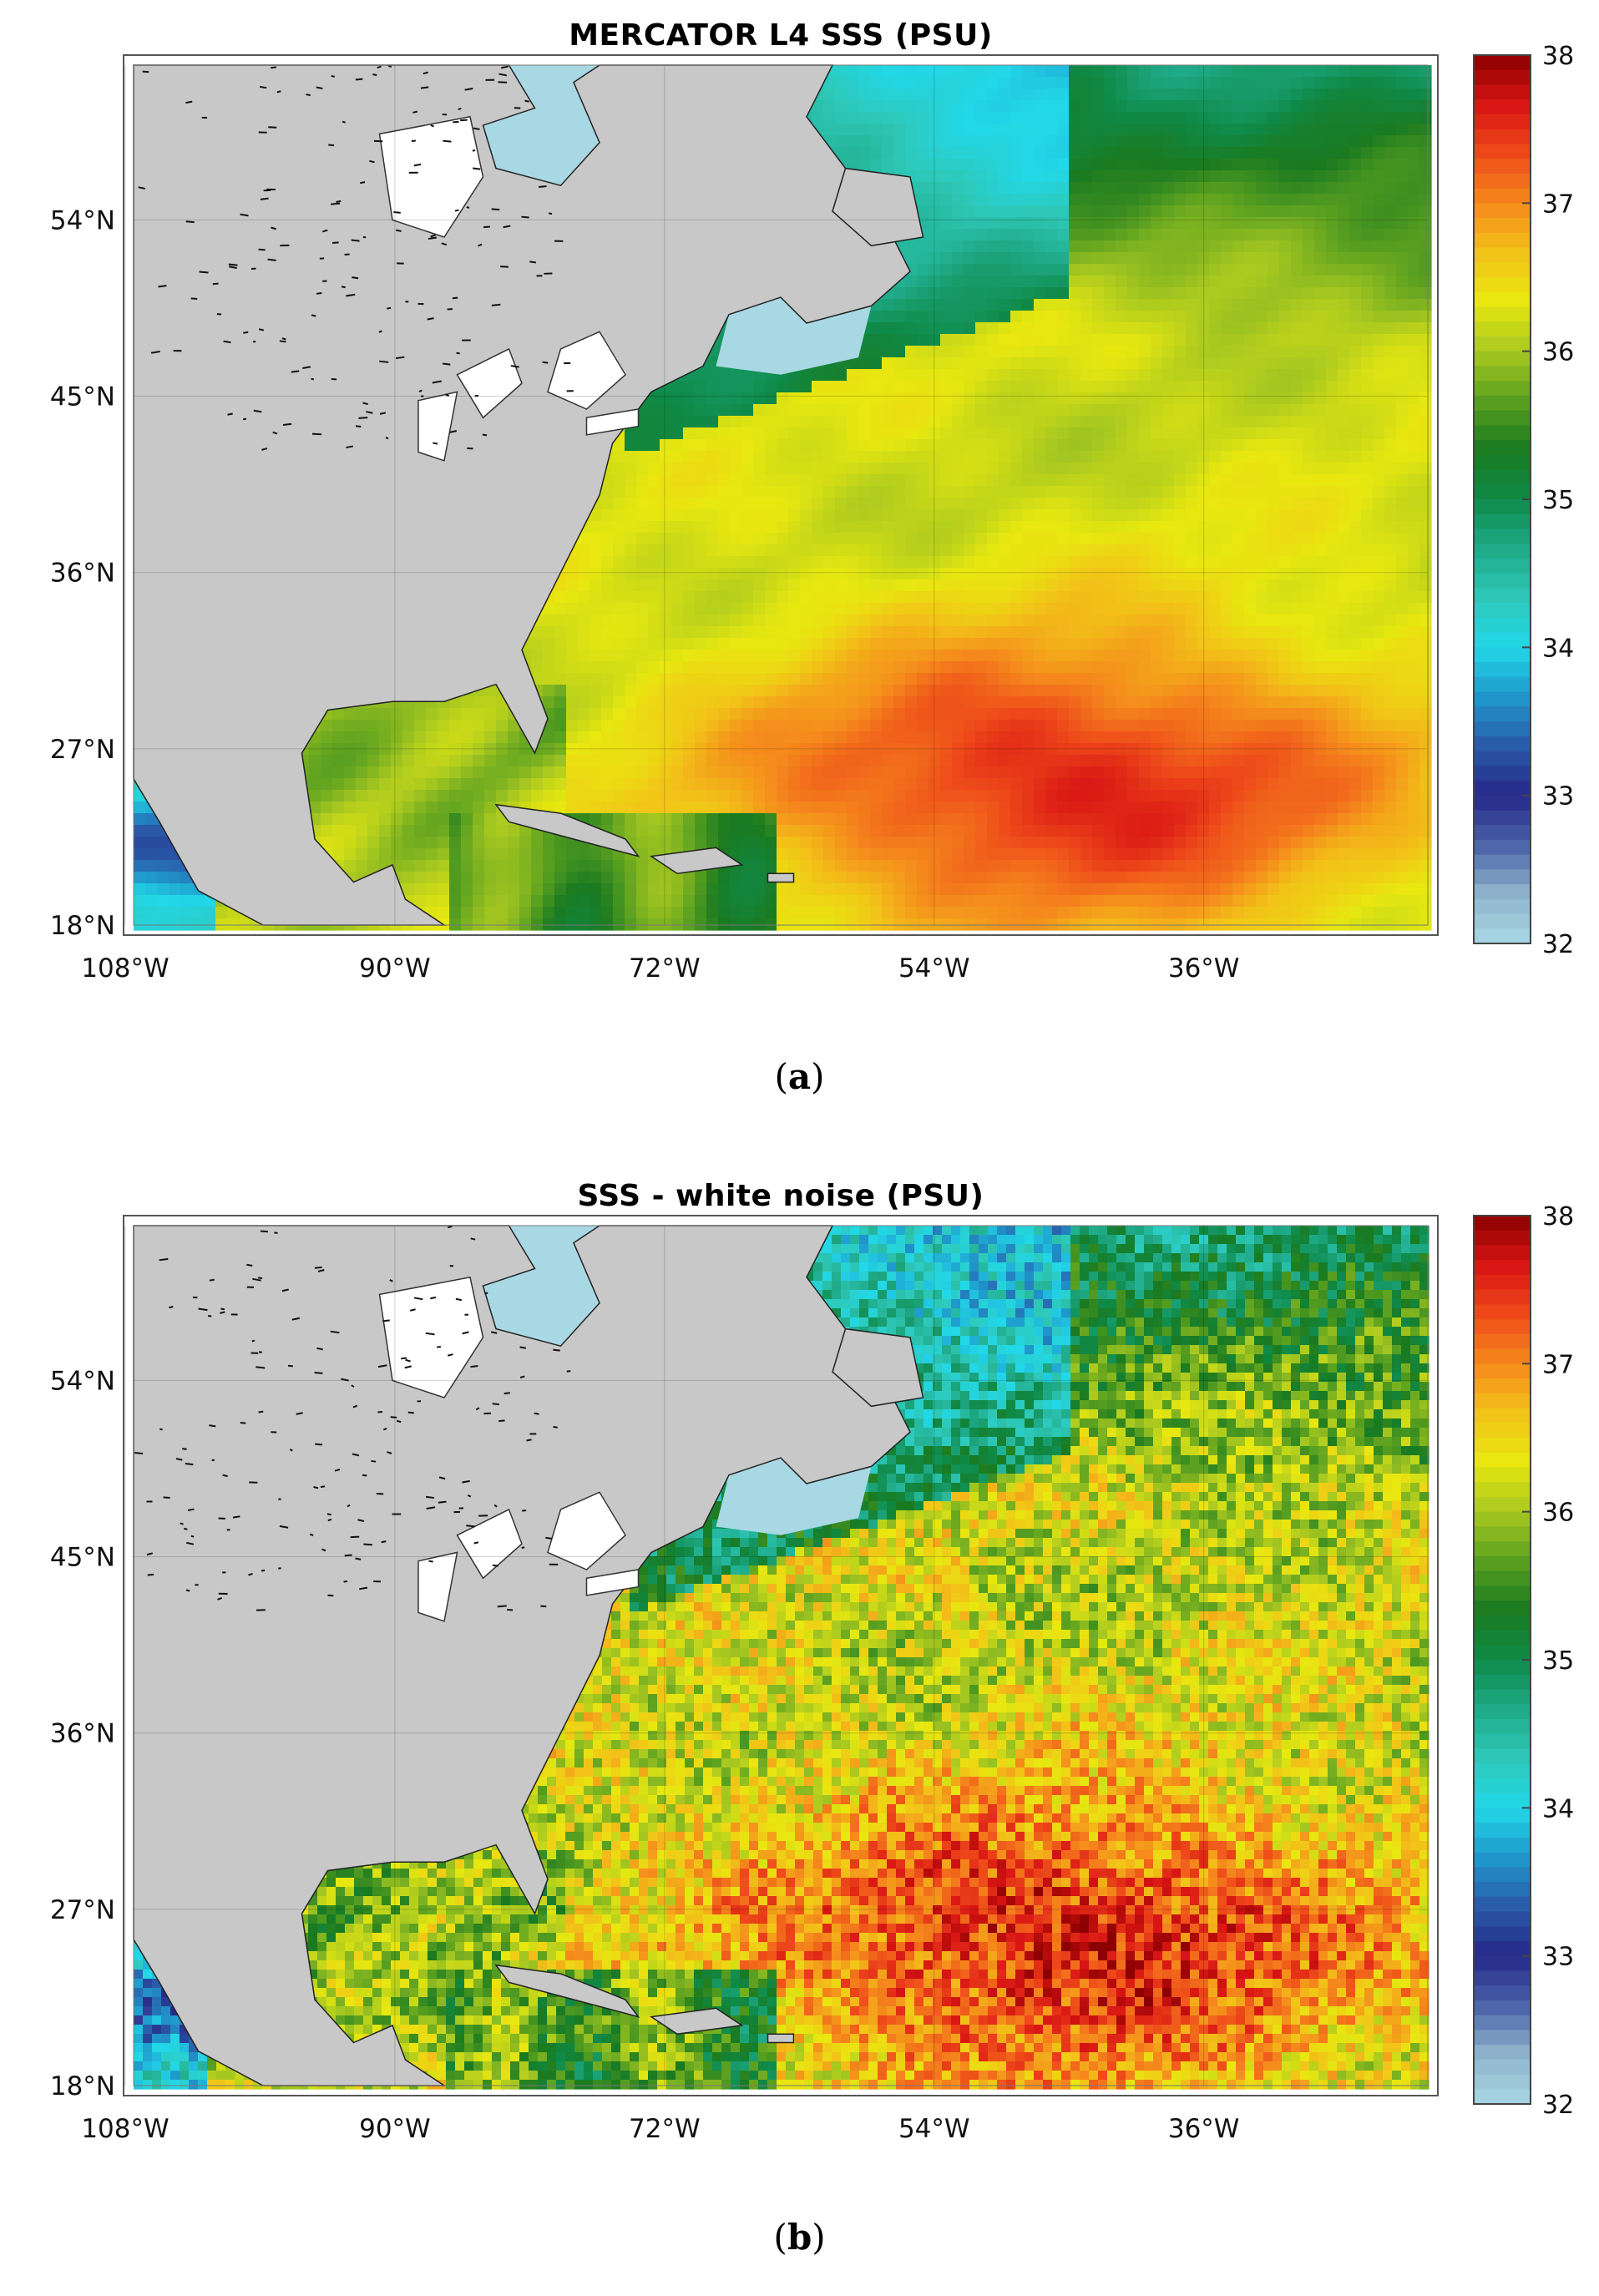 The height and width of the screenshot is (2296, 1599). What do you see at coordinates (781, 35) in the screenshot?
I see `map-title: MERCATOR L4 SSS (PSU)` at bounding box center [781, 35].